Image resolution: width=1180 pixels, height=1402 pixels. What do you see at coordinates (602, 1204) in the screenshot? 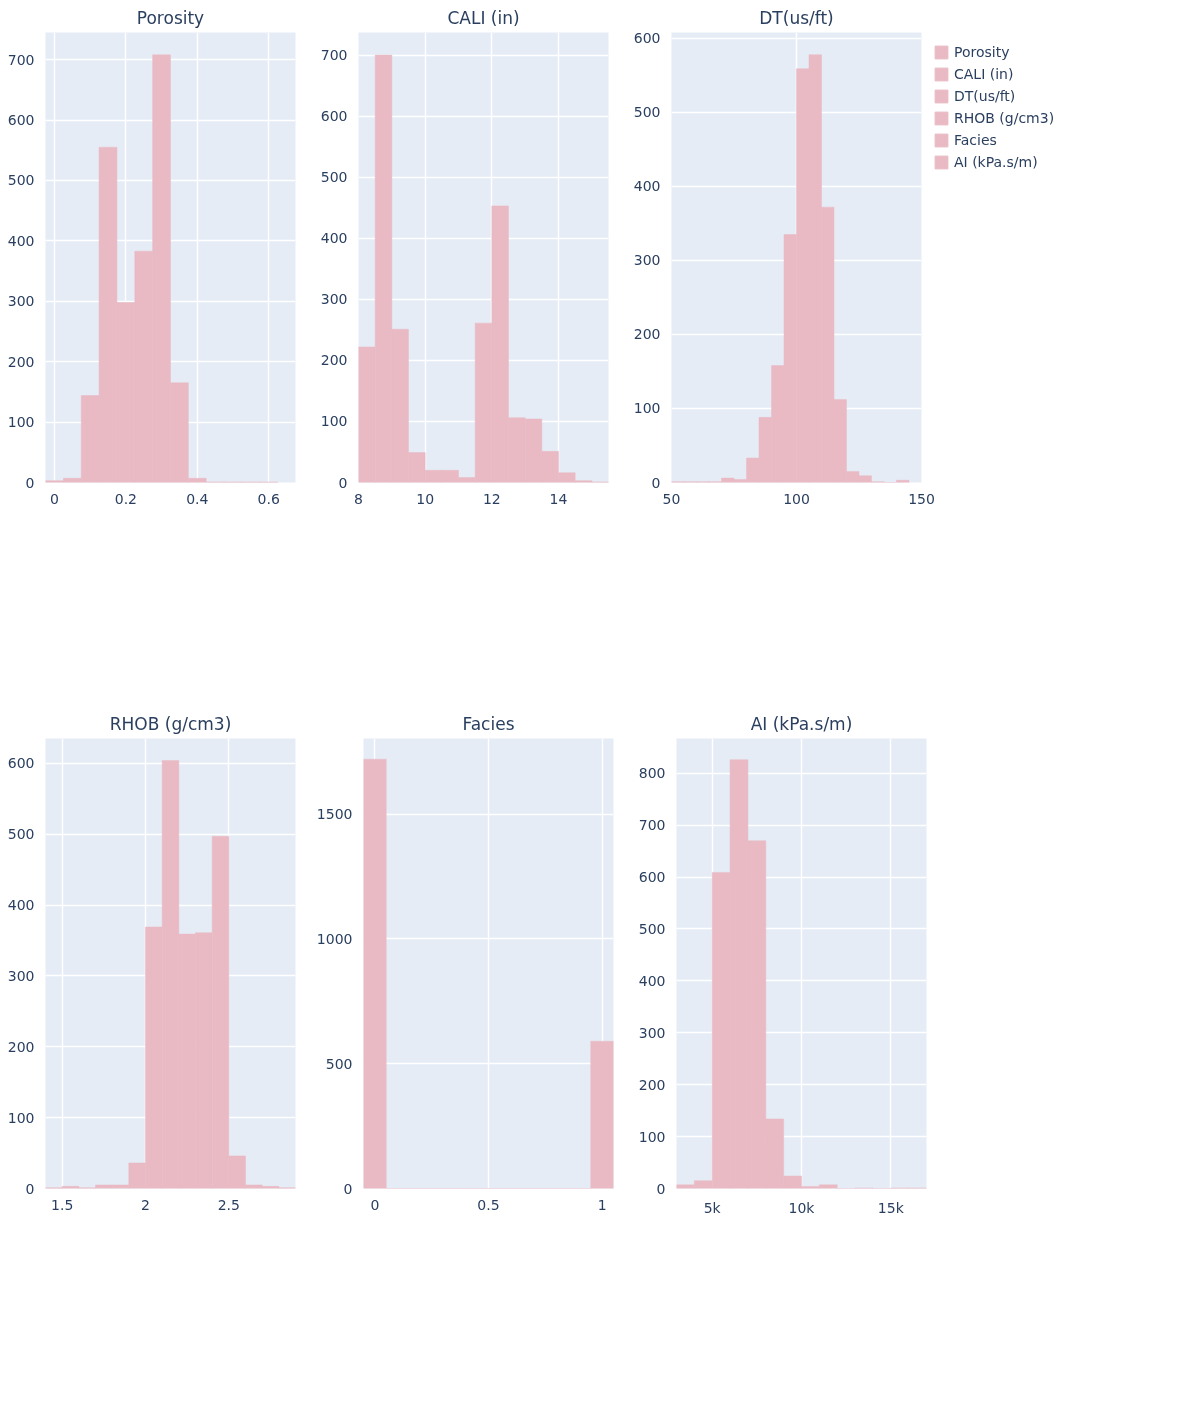
I see `x-tick-label: 1` at bounding box center [602, 1204].